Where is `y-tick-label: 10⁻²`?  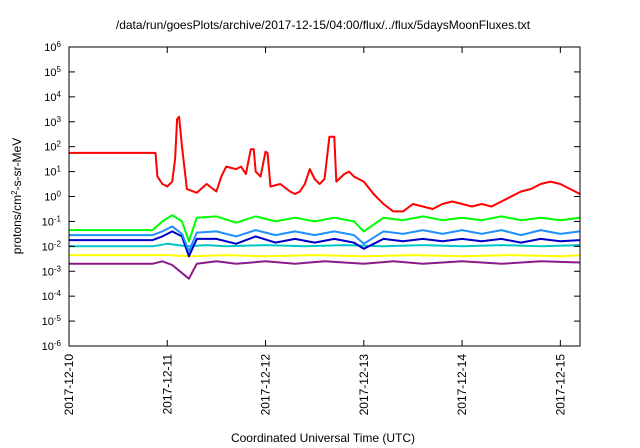
y-tick-label: 10⁻² is located at coordinates (52, 246).